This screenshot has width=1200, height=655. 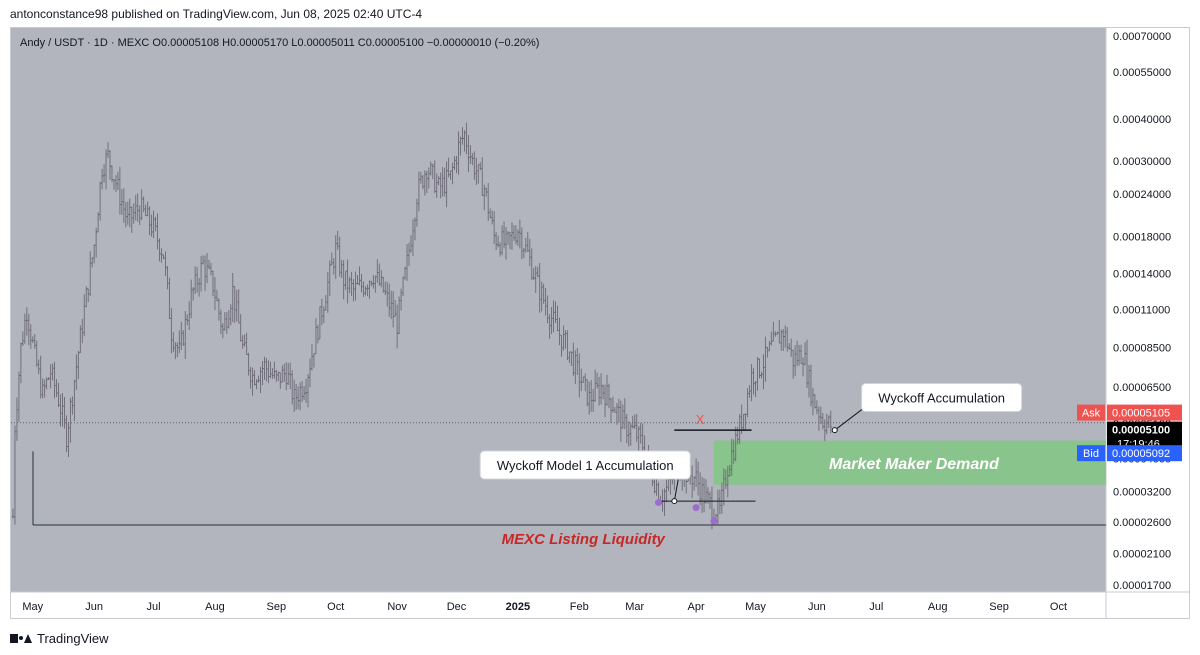 What do you see at coordinates (1142, 348) in the screenshot?
I see `y-tick-label: 0.00008500` at bounding box center [1142, 348].